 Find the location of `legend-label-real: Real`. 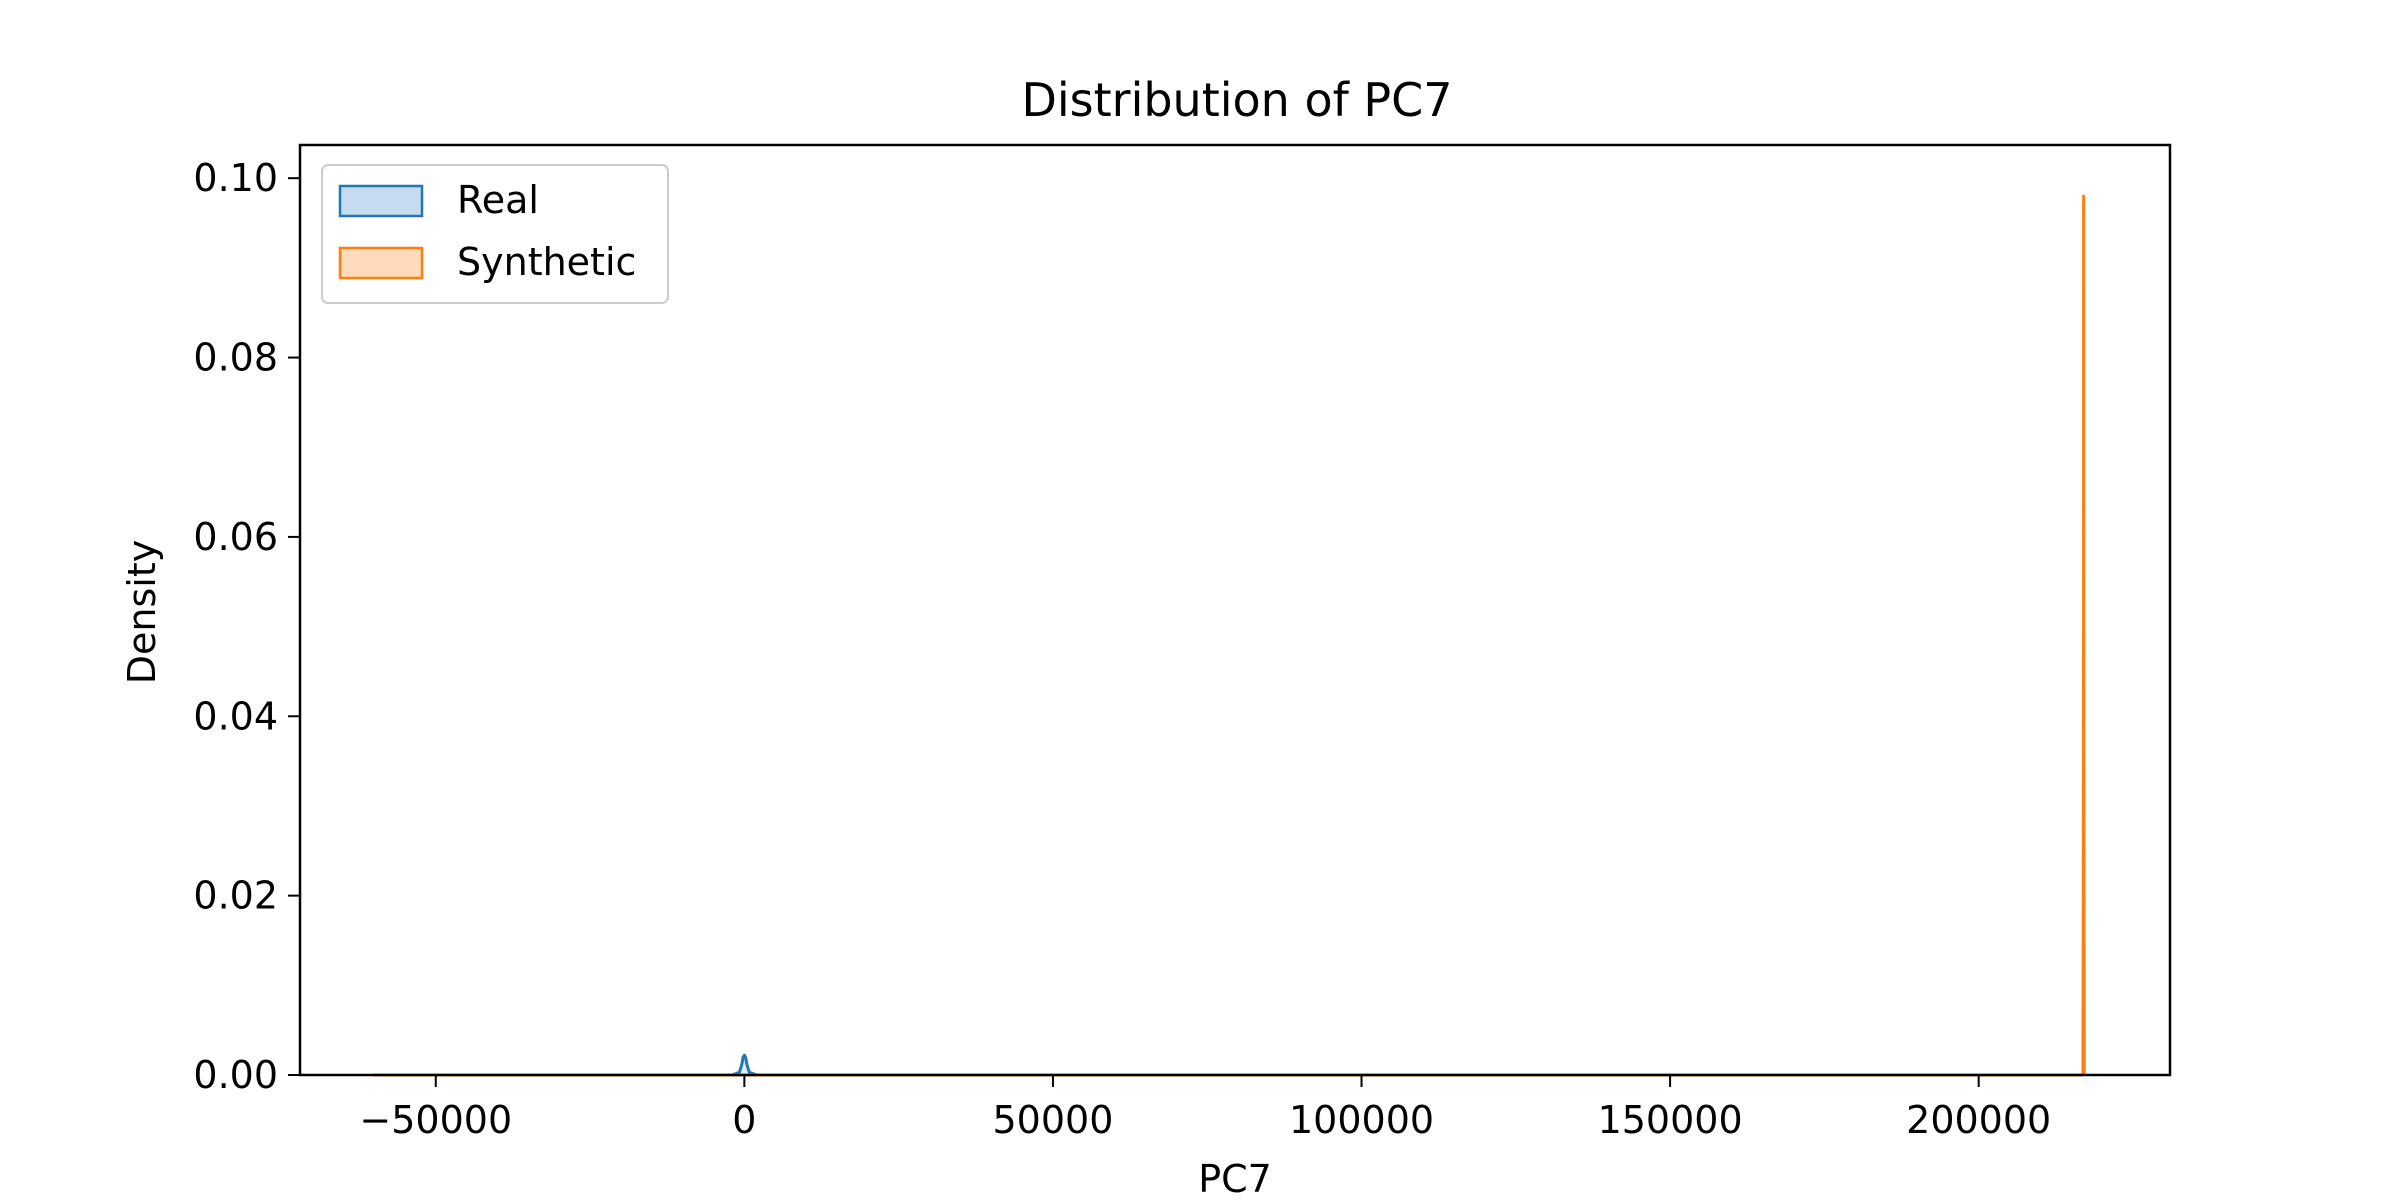

legend-label-real: Real is located at coordinates (498, 200).